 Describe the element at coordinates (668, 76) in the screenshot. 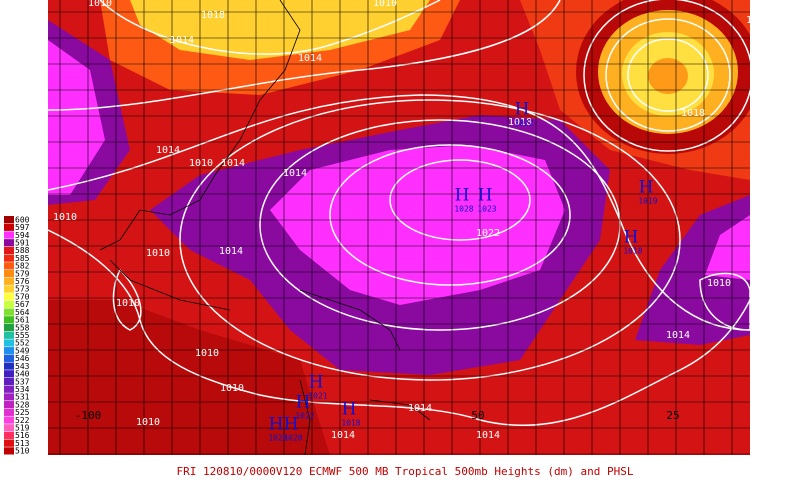

I see `field-ring` at that location.